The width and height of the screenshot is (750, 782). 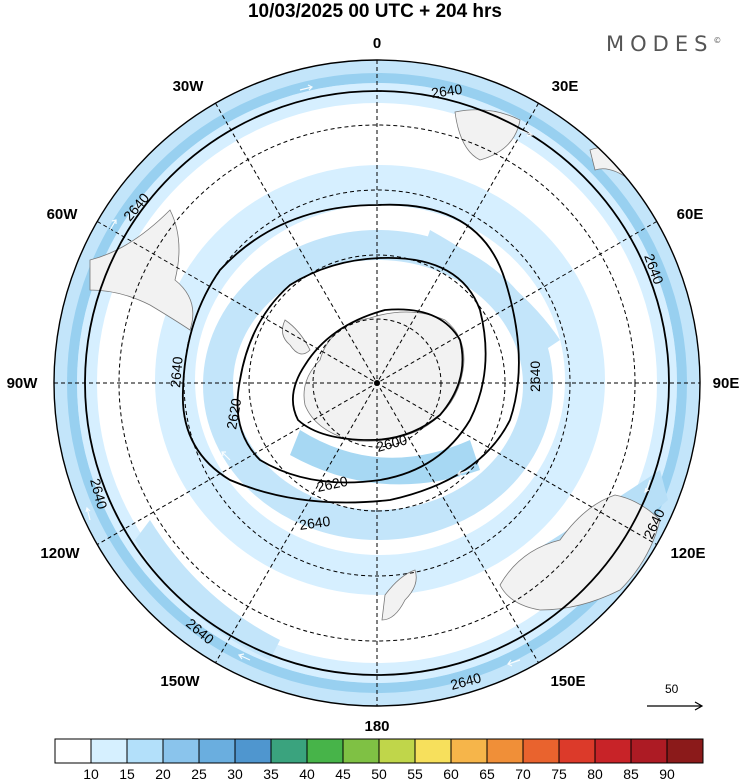 I want to click on south-america-land, so click(x=141, y=270).